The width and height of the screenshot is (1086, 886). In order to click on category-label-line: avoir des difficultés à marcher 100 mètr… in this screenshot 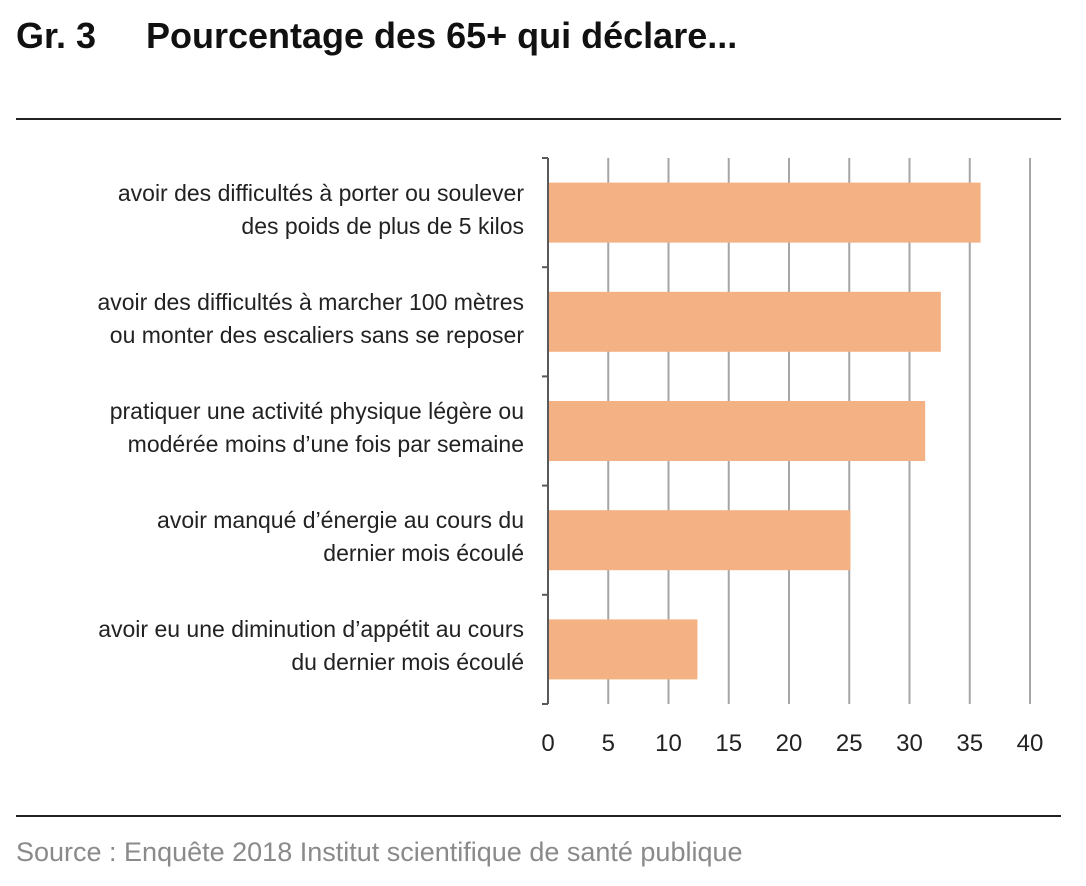, I will do `click(310, 301)`.